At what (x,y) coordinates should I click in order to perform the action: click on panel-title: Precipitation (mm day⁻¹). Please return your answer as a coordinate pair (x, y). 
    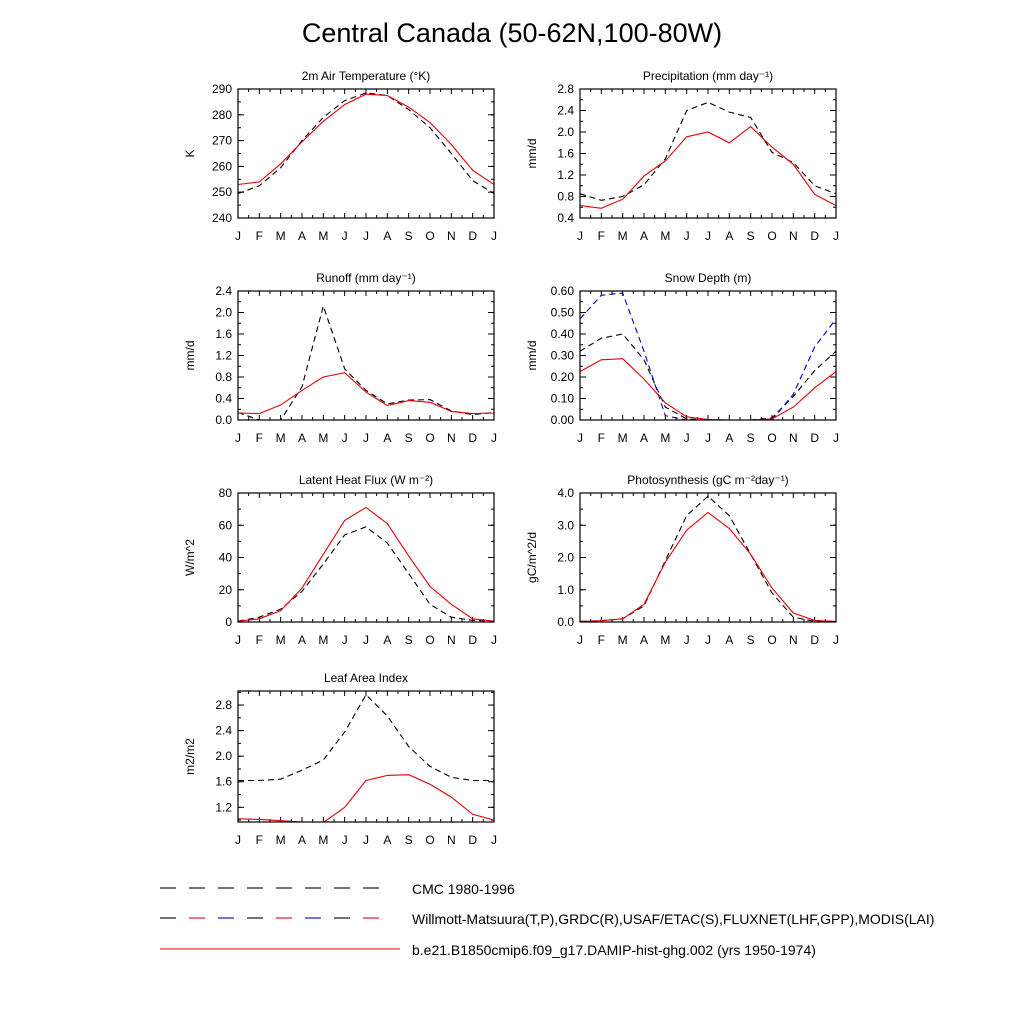
    Looking at the image, I should click on (708, 76).